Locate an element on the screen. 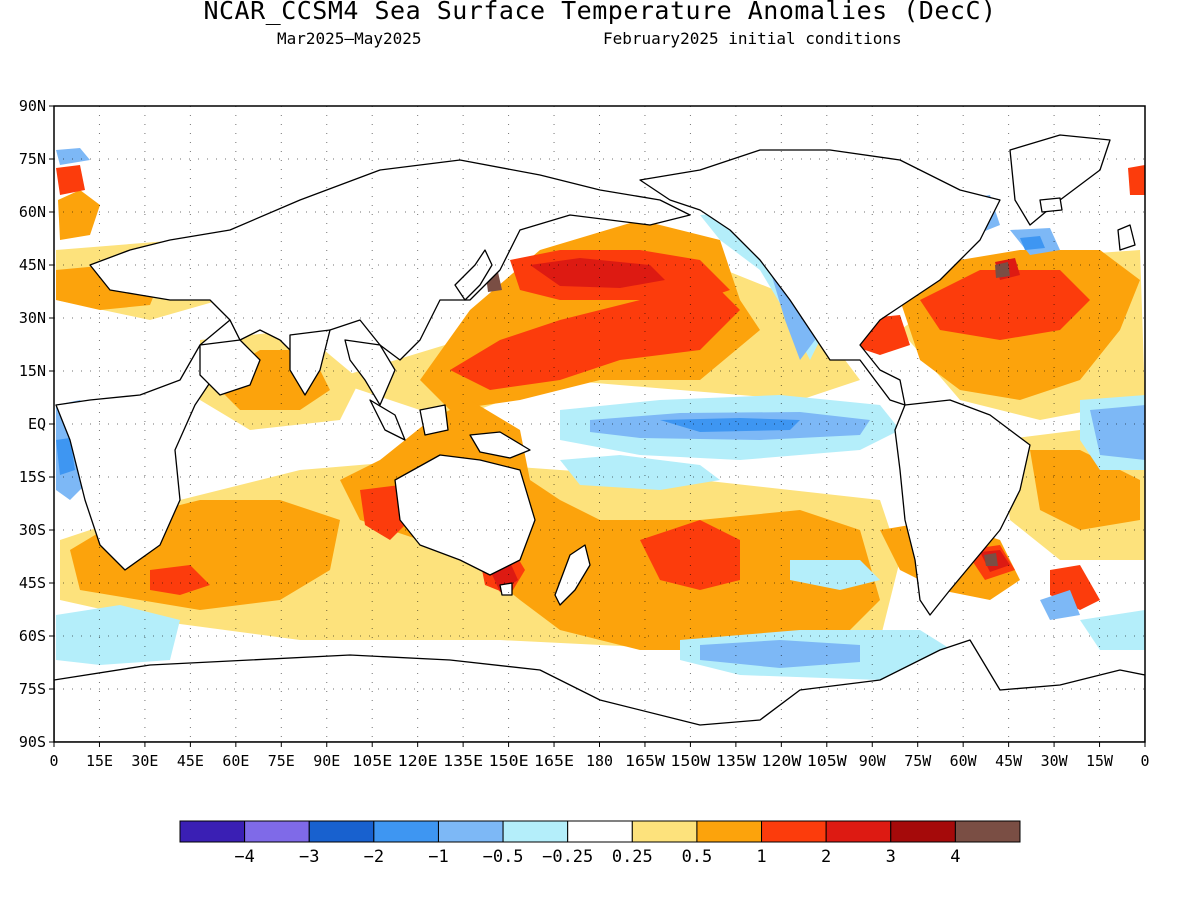 This screenshot has width=1200, height=900. lon-tick-label: 180 is located at coordinates (599, 761).